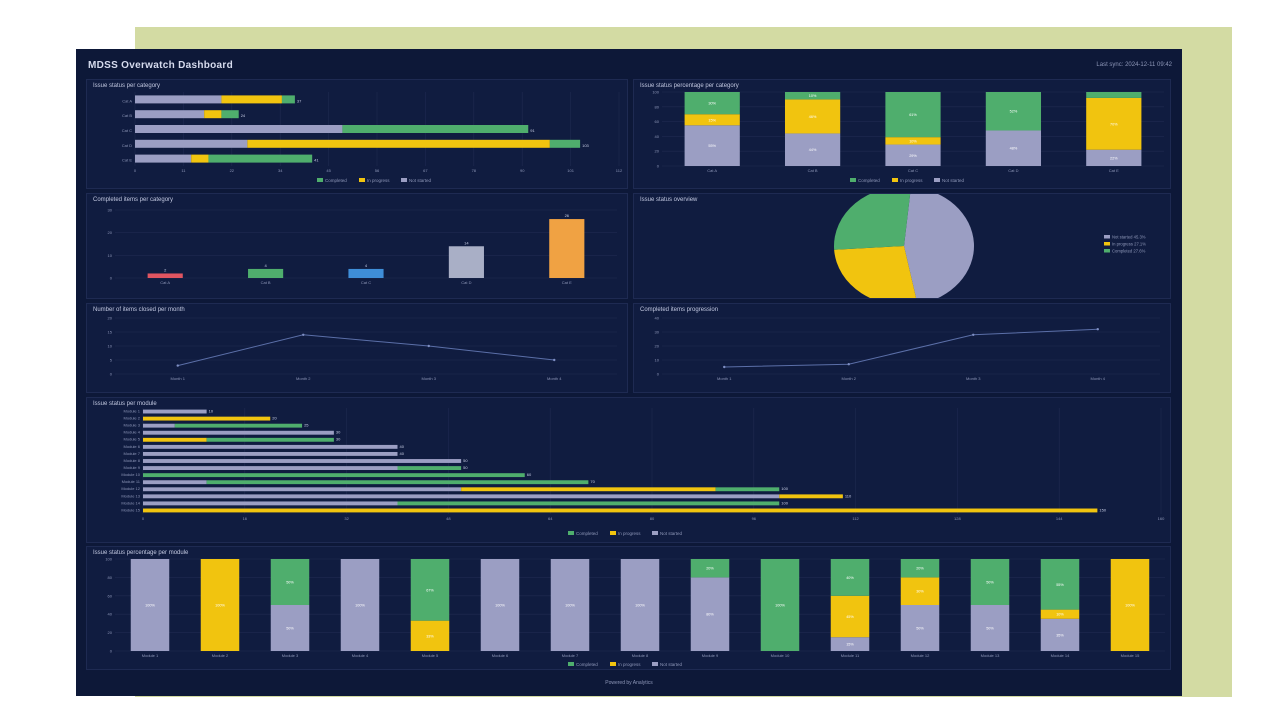  Describe the element at coordinates (1161, 518) in the screenshot. I see `x-tick-label: 160` at that location.